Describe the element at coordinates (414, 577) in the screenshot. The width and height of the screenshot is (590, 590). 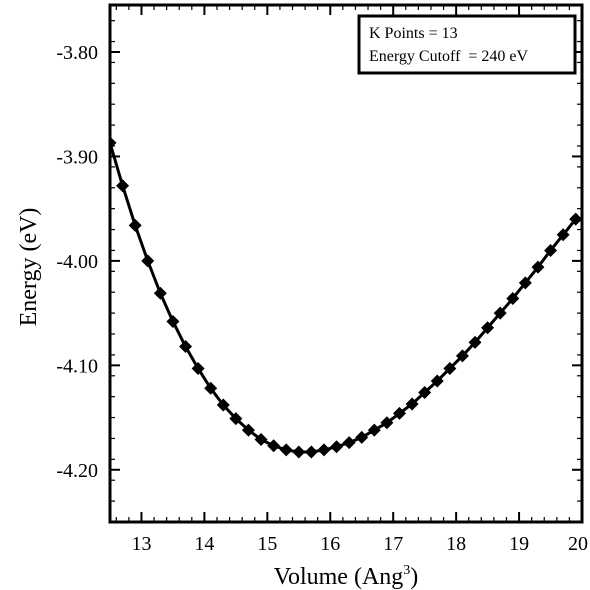
I see `x-axis-title-close: )` at that location.